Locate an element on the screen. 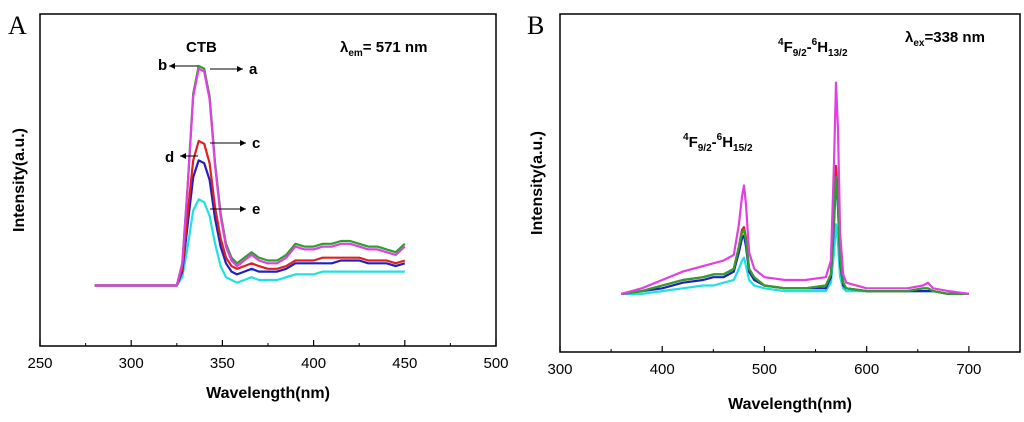 Image resolution: width=1024 pixels, height=422 pixels. lambda-sub: ex is located at coordinates (919, 43).